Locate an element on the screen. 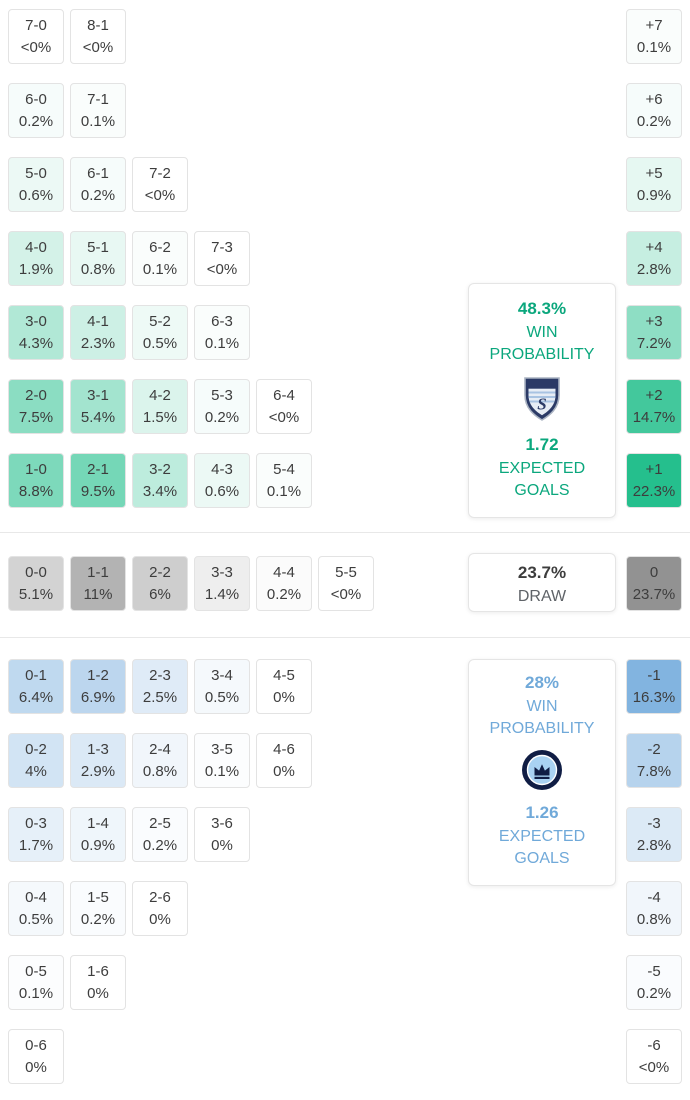 Image resolution: width=690 pixels, height=1100 pixels. score-cell-4-5: 4-5 0% is located at coordinates (284, 686).